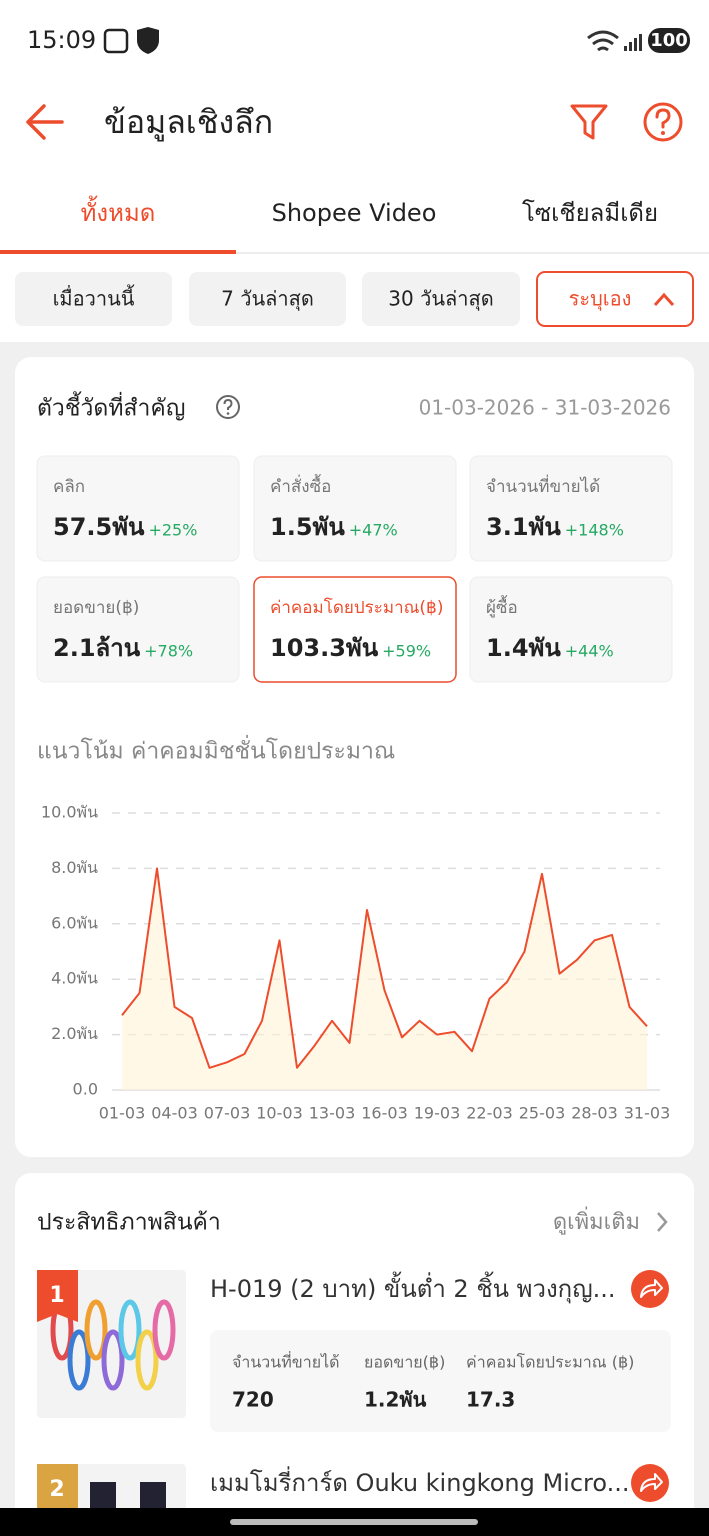  Describe the element at coordinates (253, 1400) in the screenshot. I see `stat-value: 720` at that location.